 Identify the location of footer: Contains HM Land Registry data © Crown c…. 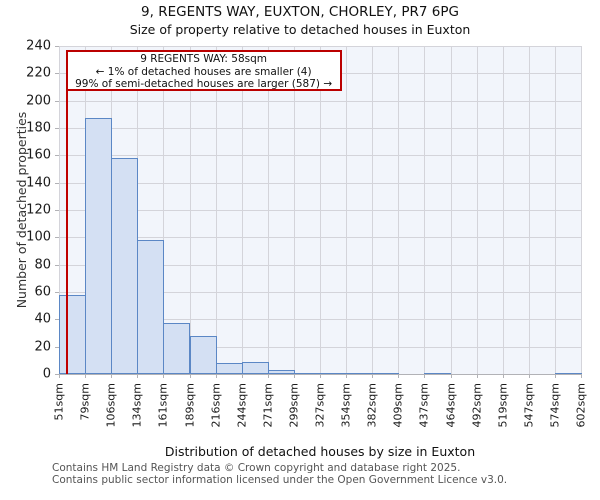
(280, 474).